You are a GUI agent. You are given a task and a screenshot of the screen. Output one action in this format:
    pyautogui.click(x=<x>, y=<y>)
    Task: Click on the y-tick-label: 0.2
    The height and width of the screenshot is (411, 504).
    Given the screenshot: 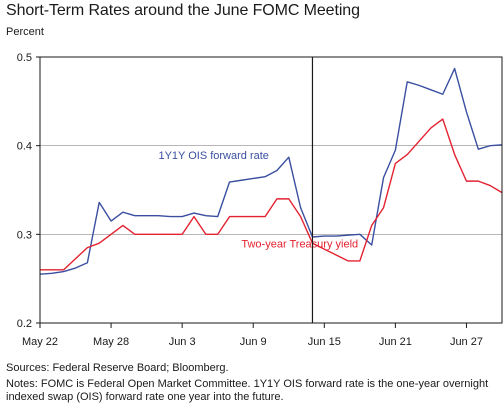 What is the action you would take?
    pyautogui.click(x=24, y=324)
    